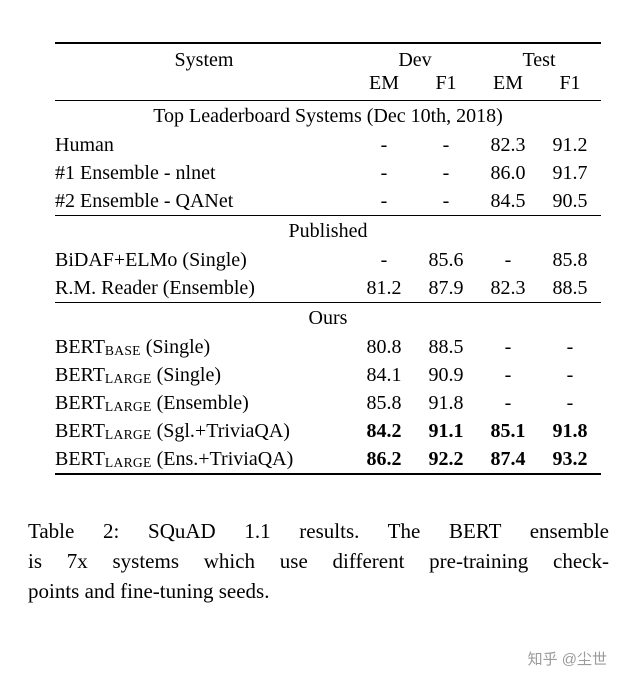 This screenshot has width=637, height=683. I want to click on cell-dev-f1: 90.9, so click(446, 374).